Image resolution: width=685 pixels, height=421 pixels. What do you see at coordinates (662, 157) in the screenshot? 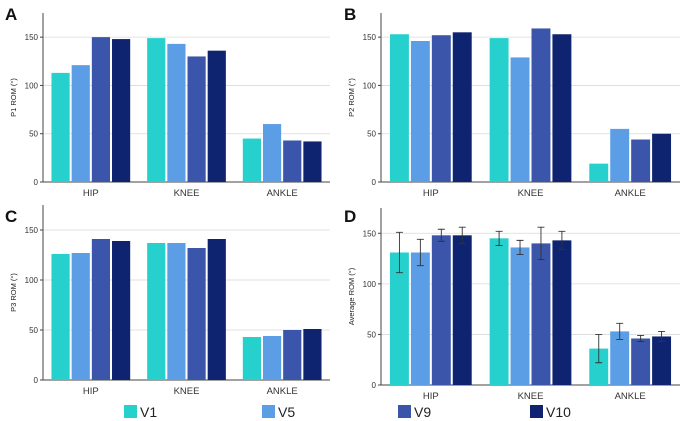
I see `bar-b-ankle-v10` at bounding box center [662, 157].